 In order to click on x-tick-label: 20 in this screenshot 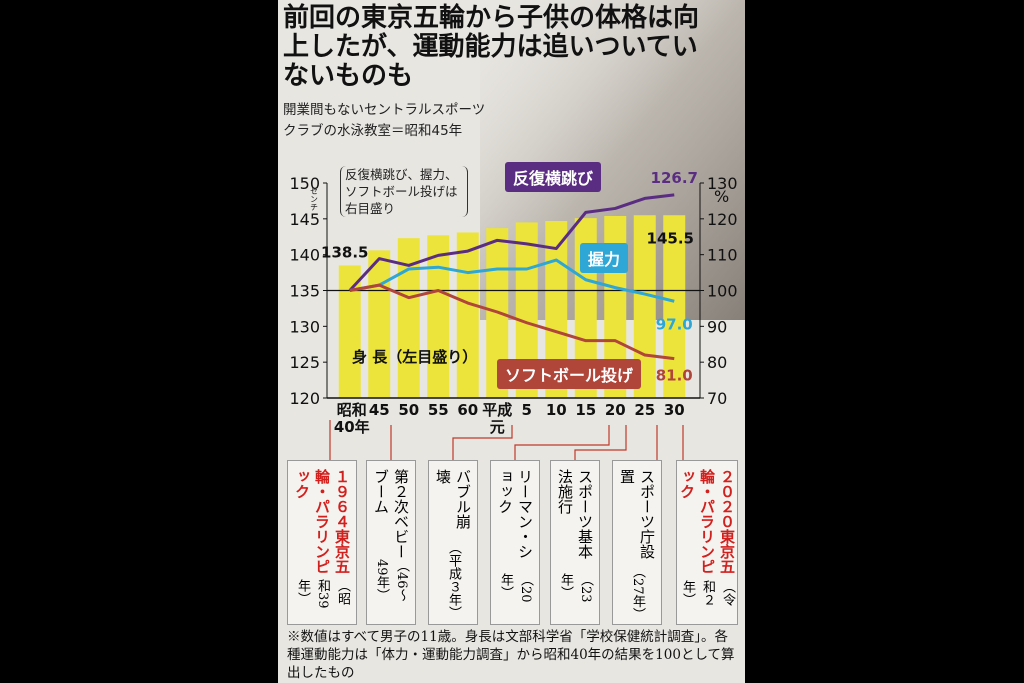, I will do `click(615, 410)`.